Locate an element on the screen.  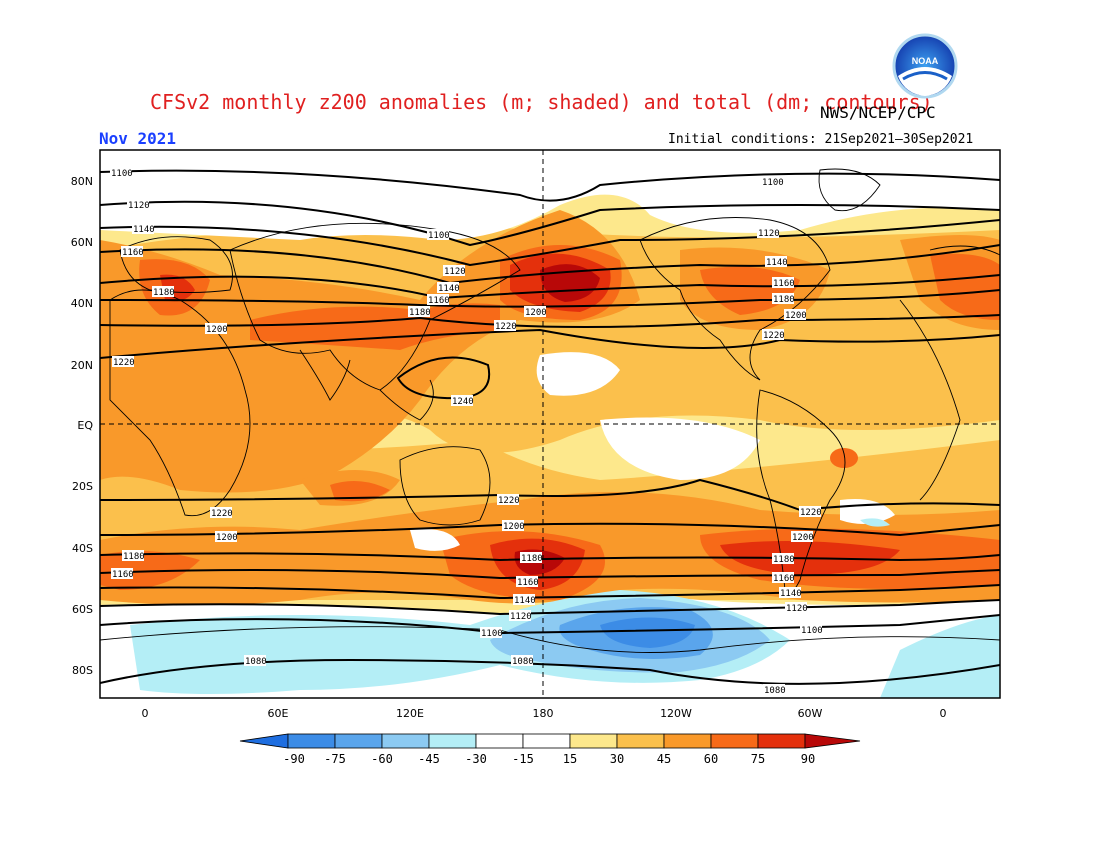
colorbar-tick: -60 is located at coordinates (382, 759).